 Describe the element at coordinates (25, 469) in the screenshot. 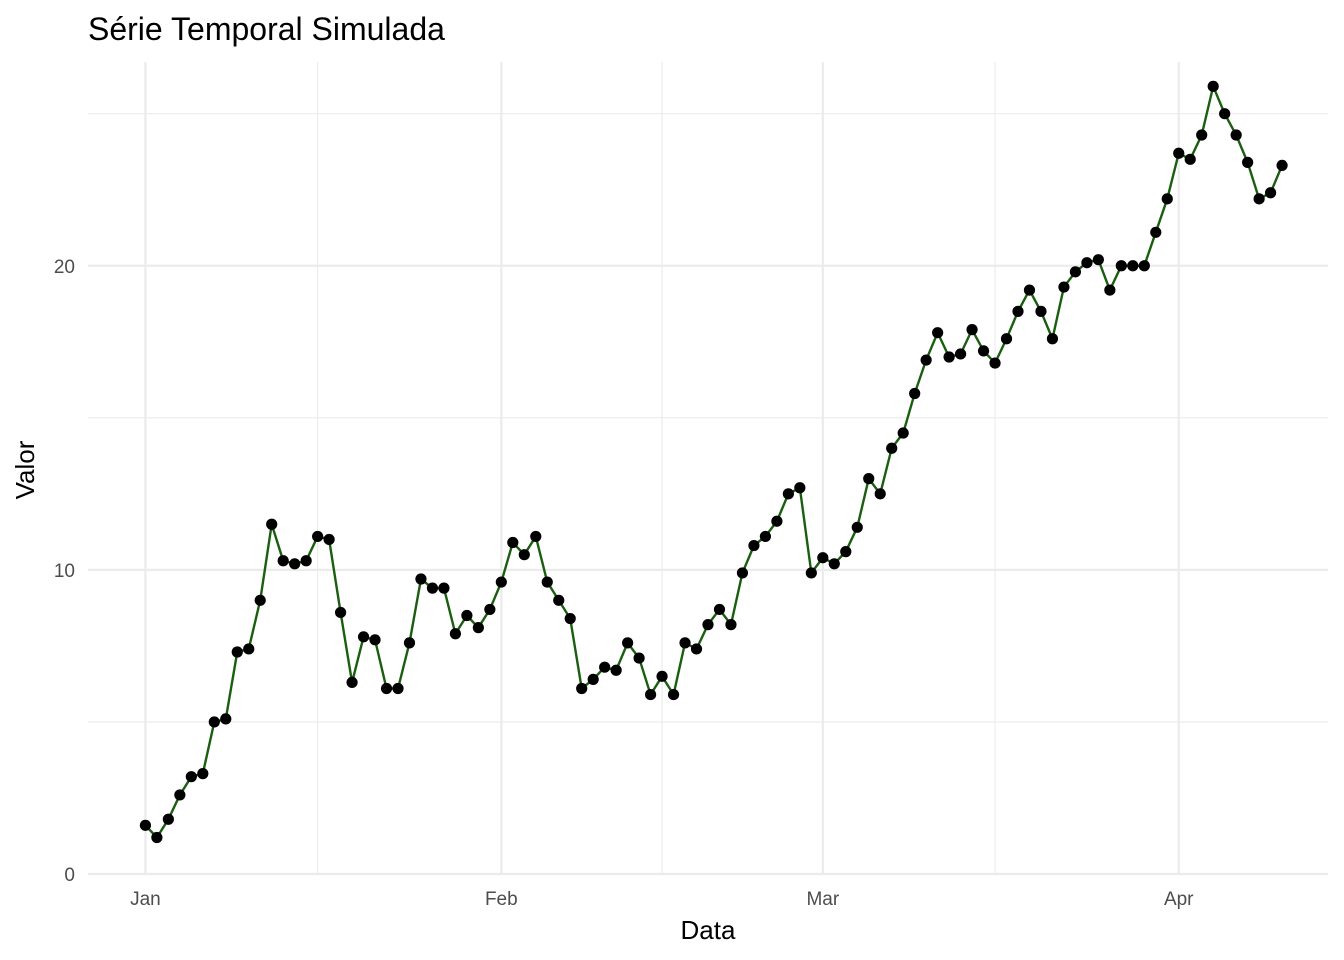

I see `y-axis-title: Valor` at that location.